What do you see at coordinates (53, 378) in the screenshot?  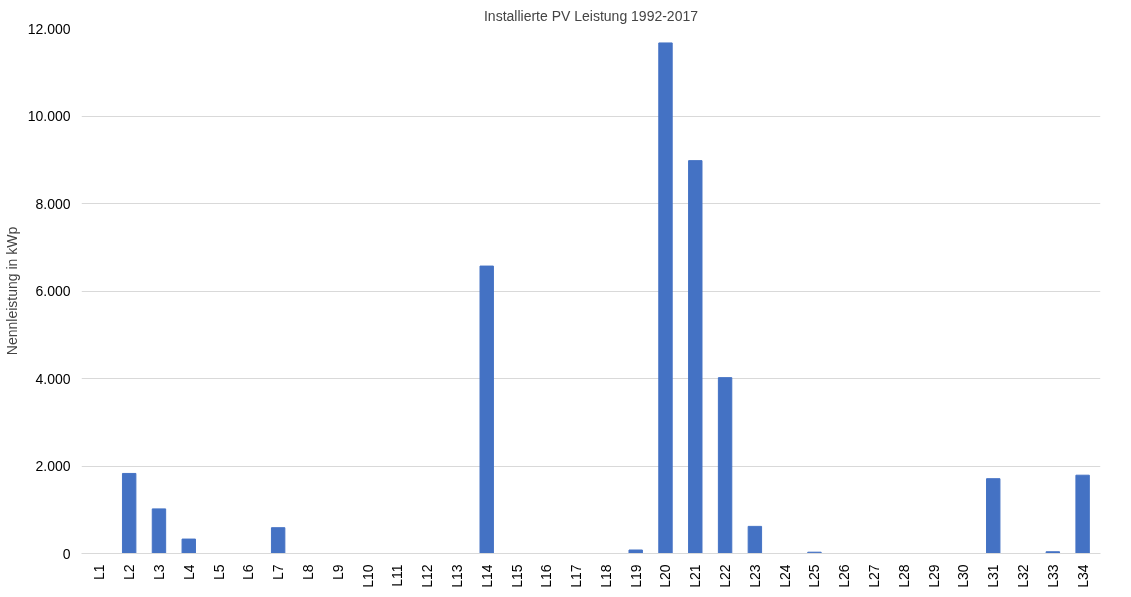 I see `y-tick-label: 4.000` at bounding box center [53, 378].